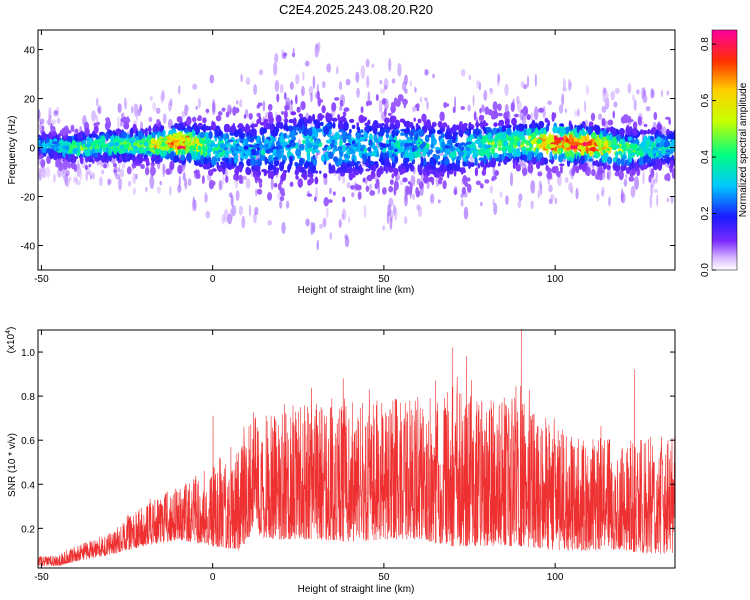 The image size is (750, 600). What do you see at coordinates (30, 51) in the screenshot?
I see `y-tick-label: 40` at bounding box center [30, 51].